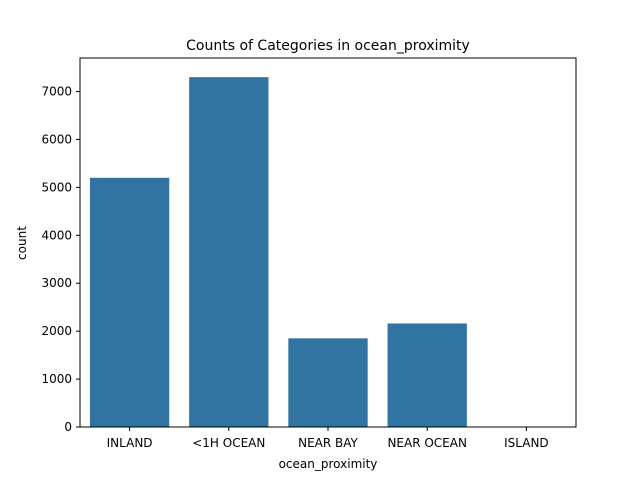  Describe the element at coordinates (56, 187) in the screenshot. I see `y-tick-label: 5000` at that location.